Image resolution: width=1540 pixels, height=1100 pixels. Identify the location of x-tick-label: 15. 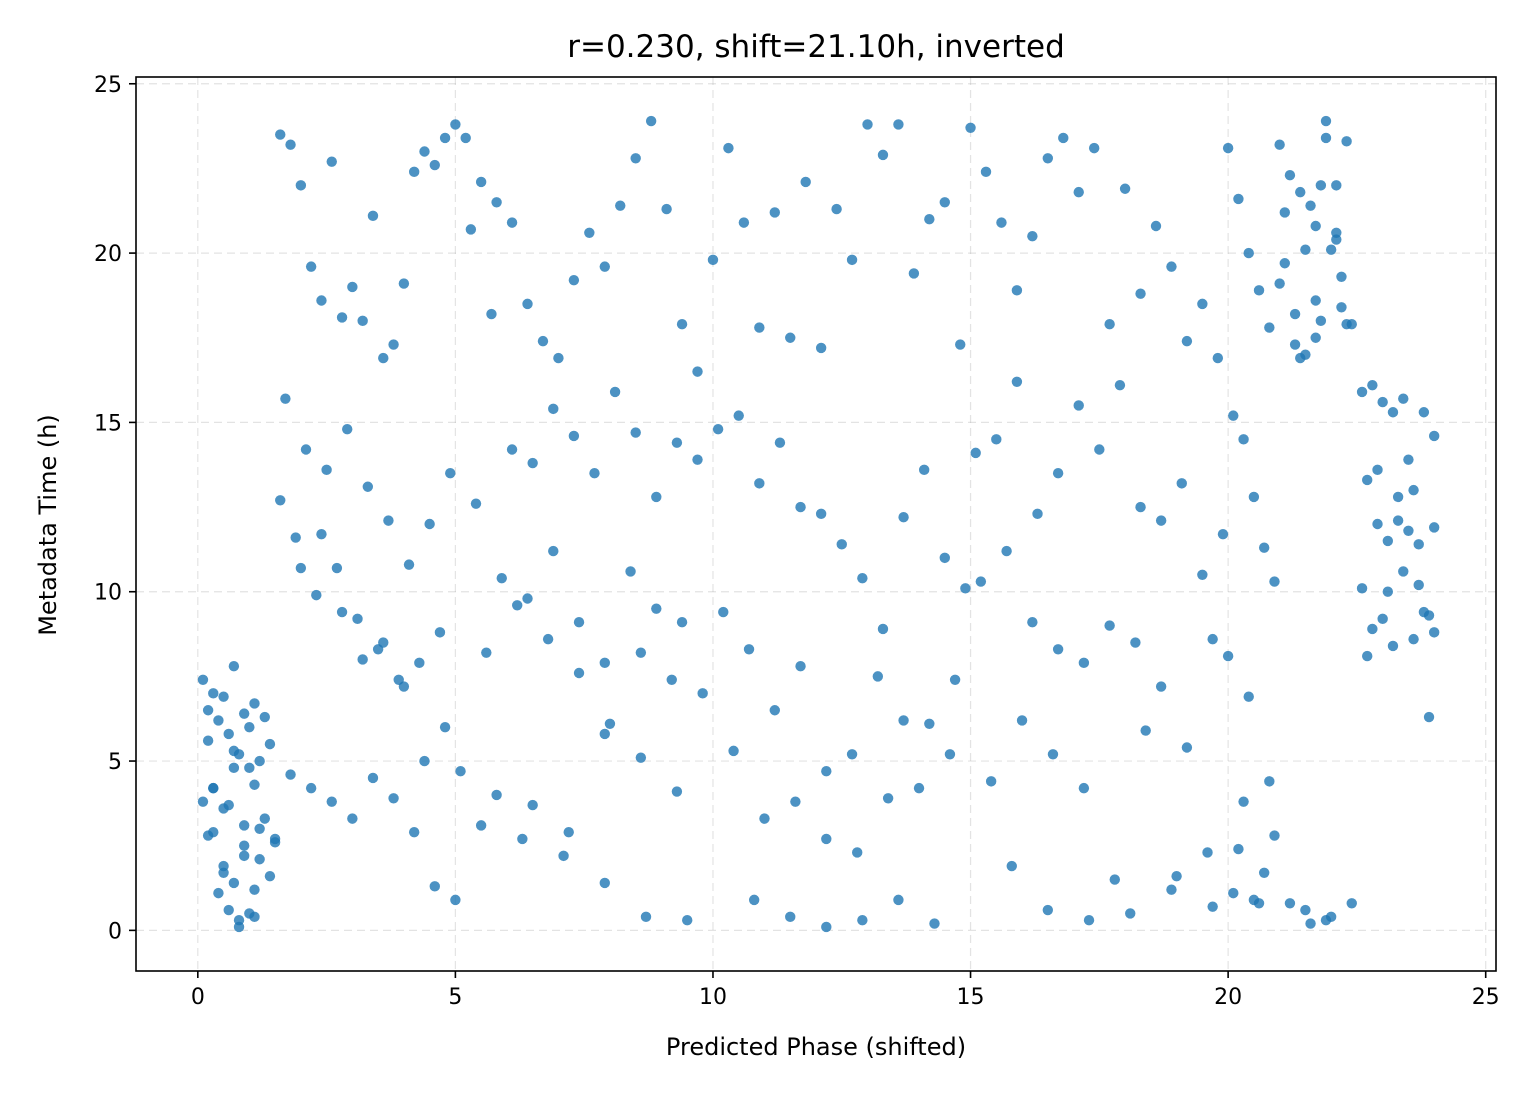
(971, 997).